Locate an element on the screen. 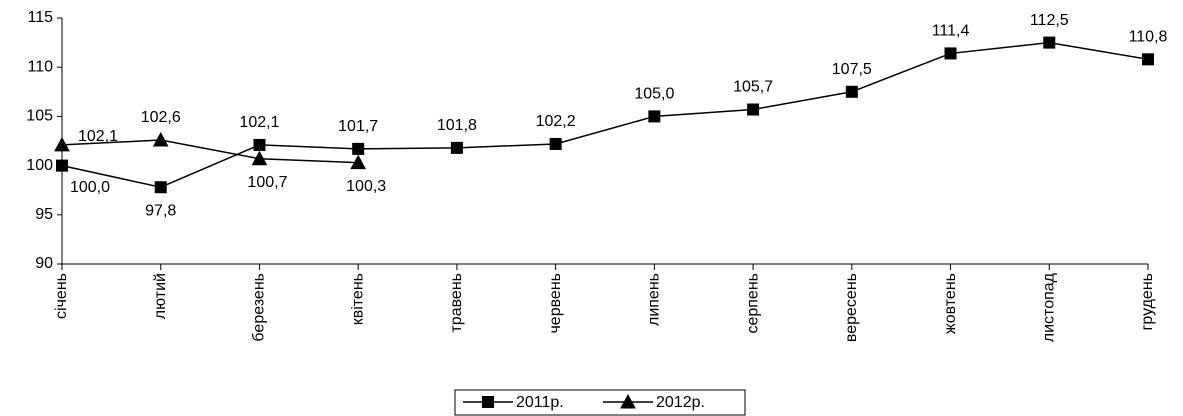 The height and width of the screenshot is (416, 1183). x-tick-label: липень is located at coordinates (654, 299).